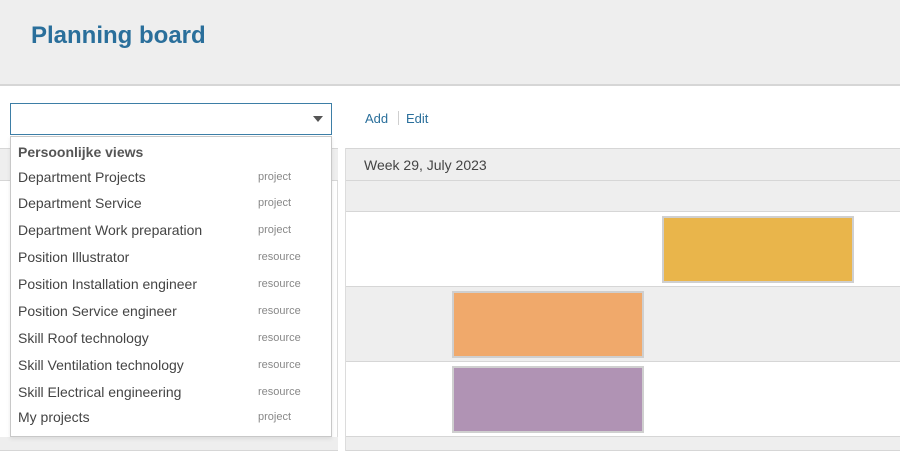 The image size is (900, 451). What do you see at coordinates (82, 177) in the screenshot?
I see `option-name: Department Projects` at bounding box center [82, 177].